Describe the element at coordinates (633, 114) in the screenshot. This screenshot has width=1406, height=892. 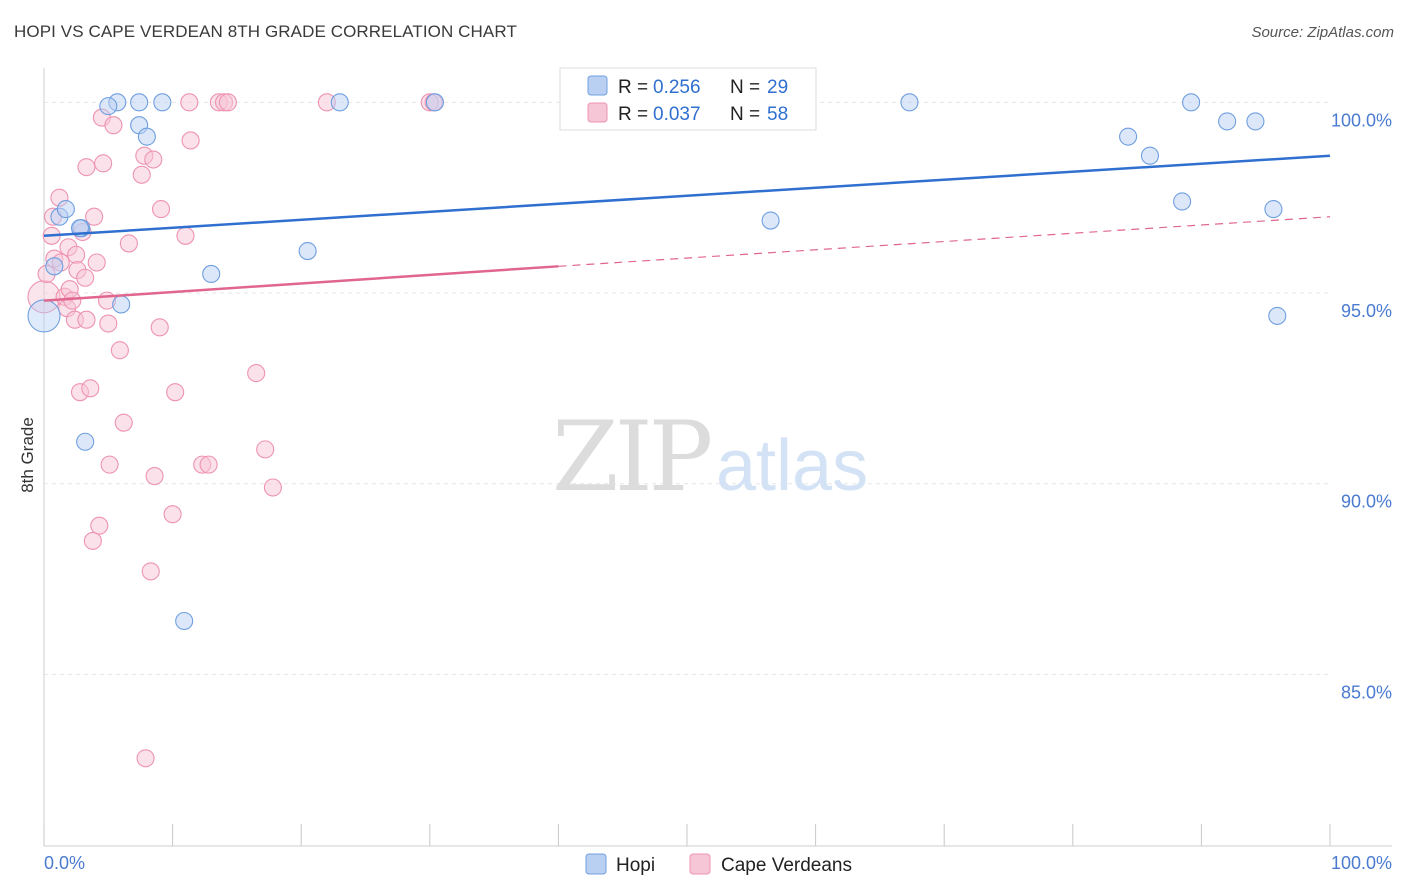
I see `legend-r-label-cape: R =` at that location.